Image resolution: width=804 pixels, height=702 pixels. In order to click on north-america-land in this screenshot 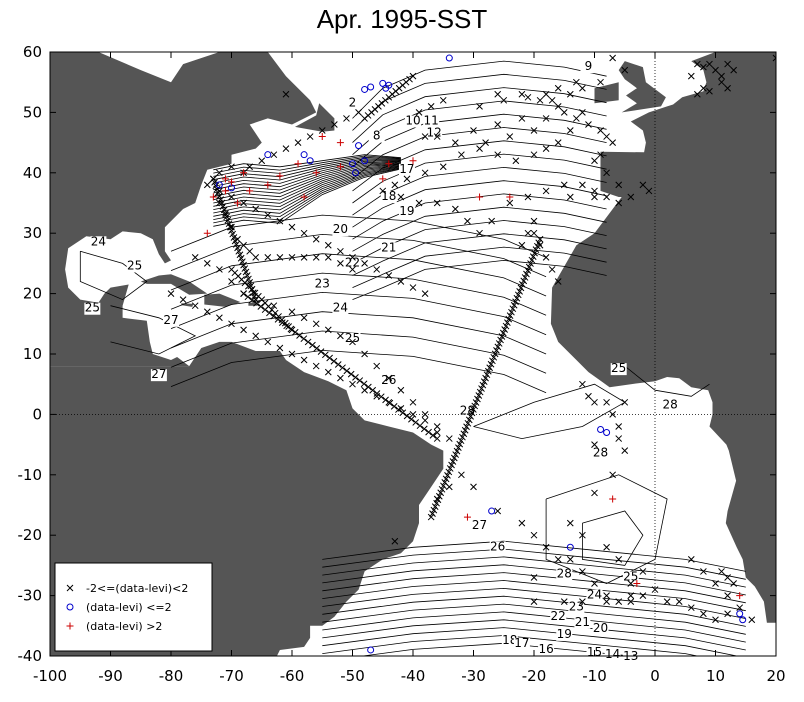, I will do `click(183, 209)`.